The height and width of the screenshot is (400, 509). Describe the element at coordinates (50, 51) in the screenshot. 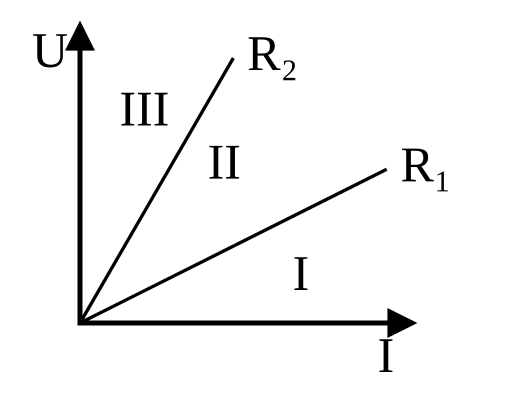

I see `y-axis-title: U` at that location.